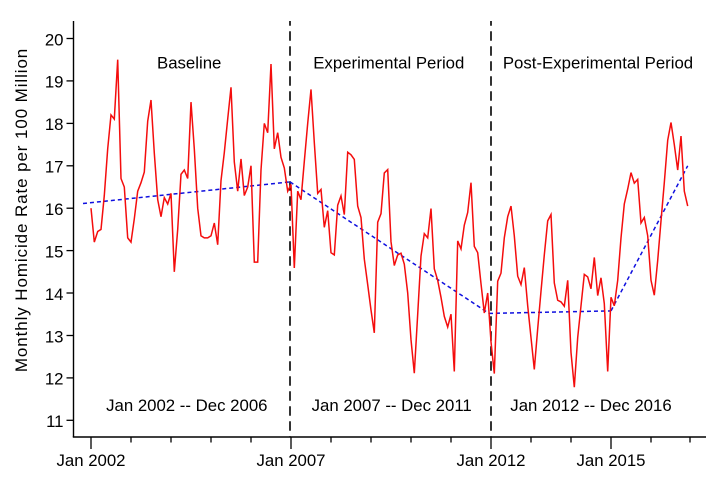  What do you see at coordinates (54, 209) in the screenshot?
I see `svg-text: 16` at bounding box center [54, 209].